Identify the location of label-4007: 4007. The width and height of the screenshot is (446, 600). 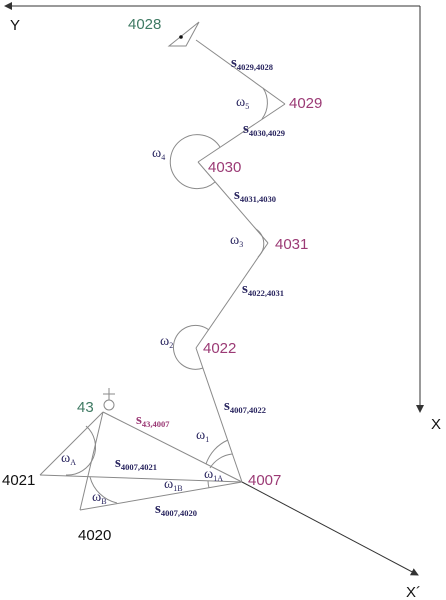
(264, 480).